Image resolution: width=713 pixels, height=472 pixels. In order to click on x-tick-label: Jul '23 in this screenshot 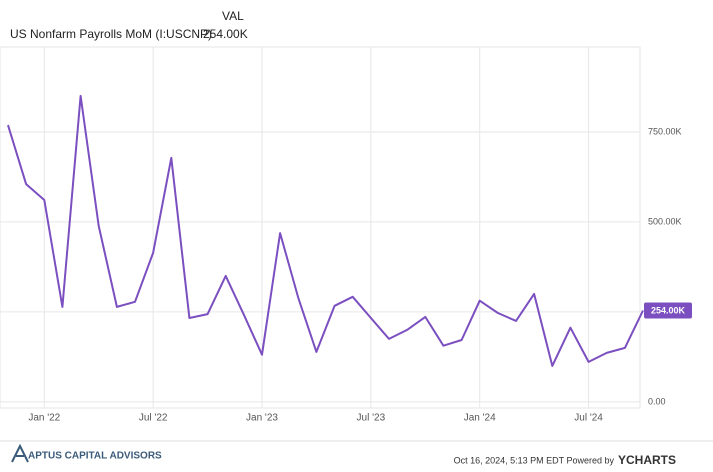, I will do `click(371, 418)`.